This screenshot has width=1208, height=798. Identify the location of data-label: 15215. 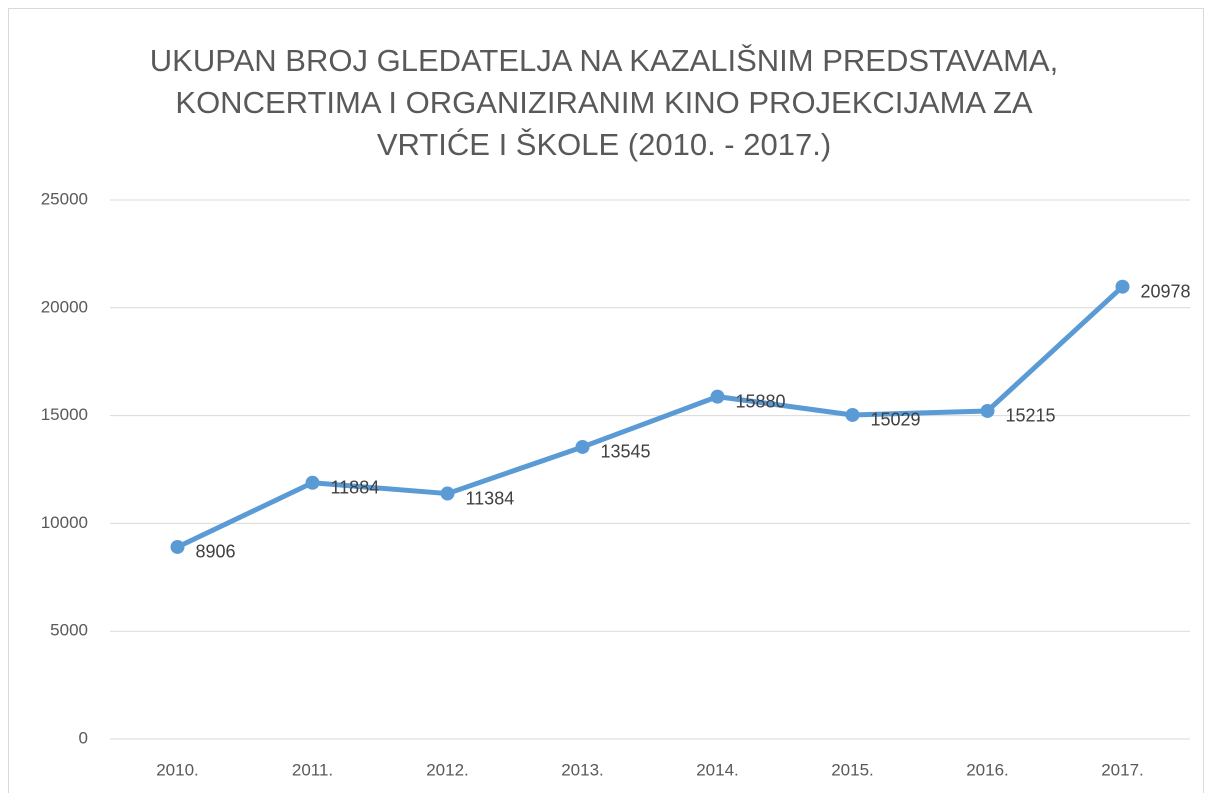
(1031, 416).